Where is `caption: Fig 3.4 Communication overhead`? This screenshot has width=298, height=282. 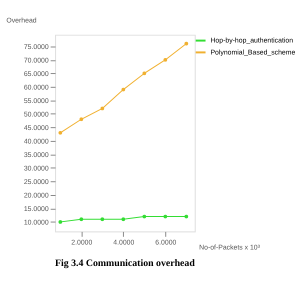
caption: Fig 3.4 Communication overhead is located at coordinates (125, 263).